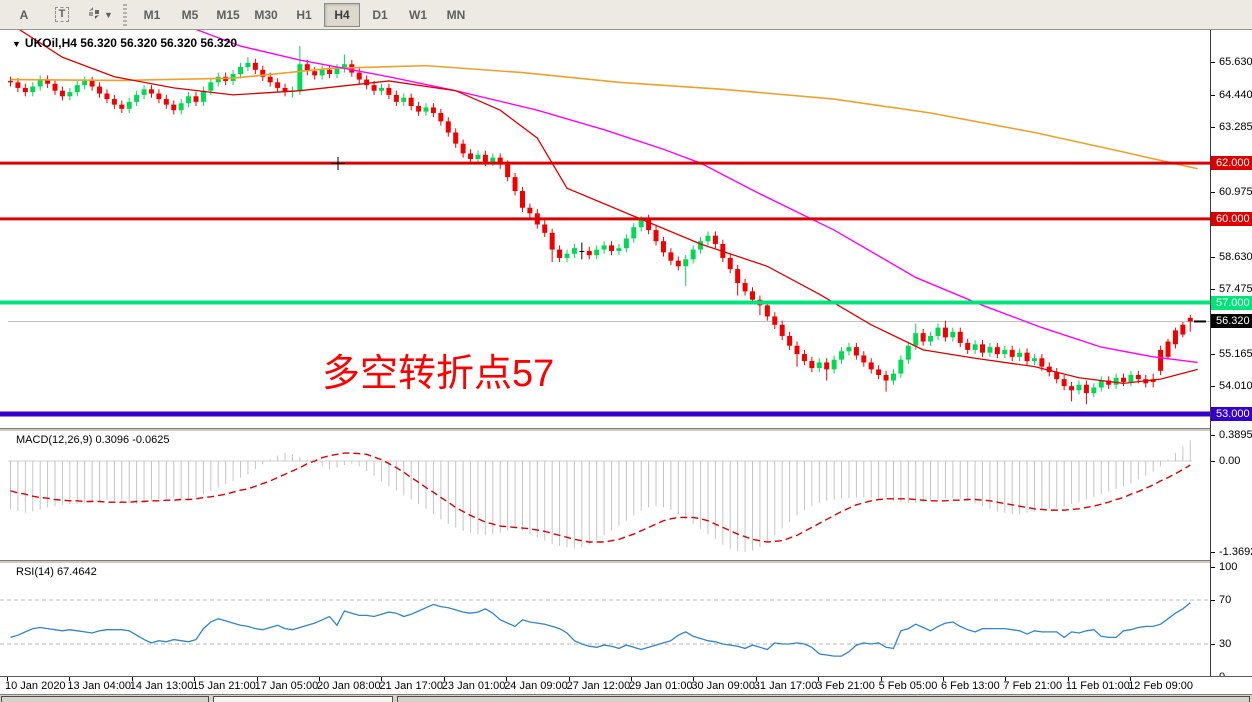 This screenshot has height=702, width=1252. Describe the element at coordinates (600, 497) in the screenshot. I see `macd-signal-line` at that location.